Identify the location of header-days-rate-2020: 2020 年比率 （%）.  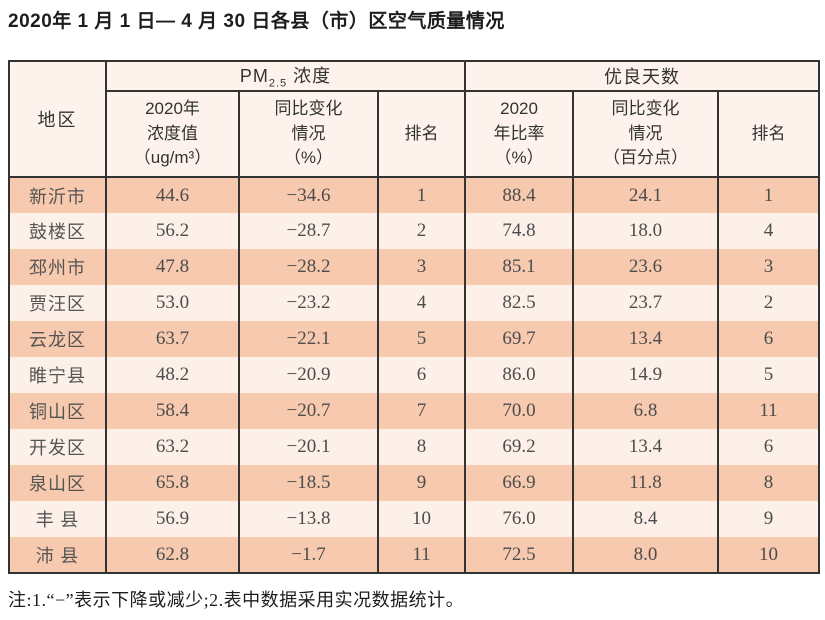
(519, 134).